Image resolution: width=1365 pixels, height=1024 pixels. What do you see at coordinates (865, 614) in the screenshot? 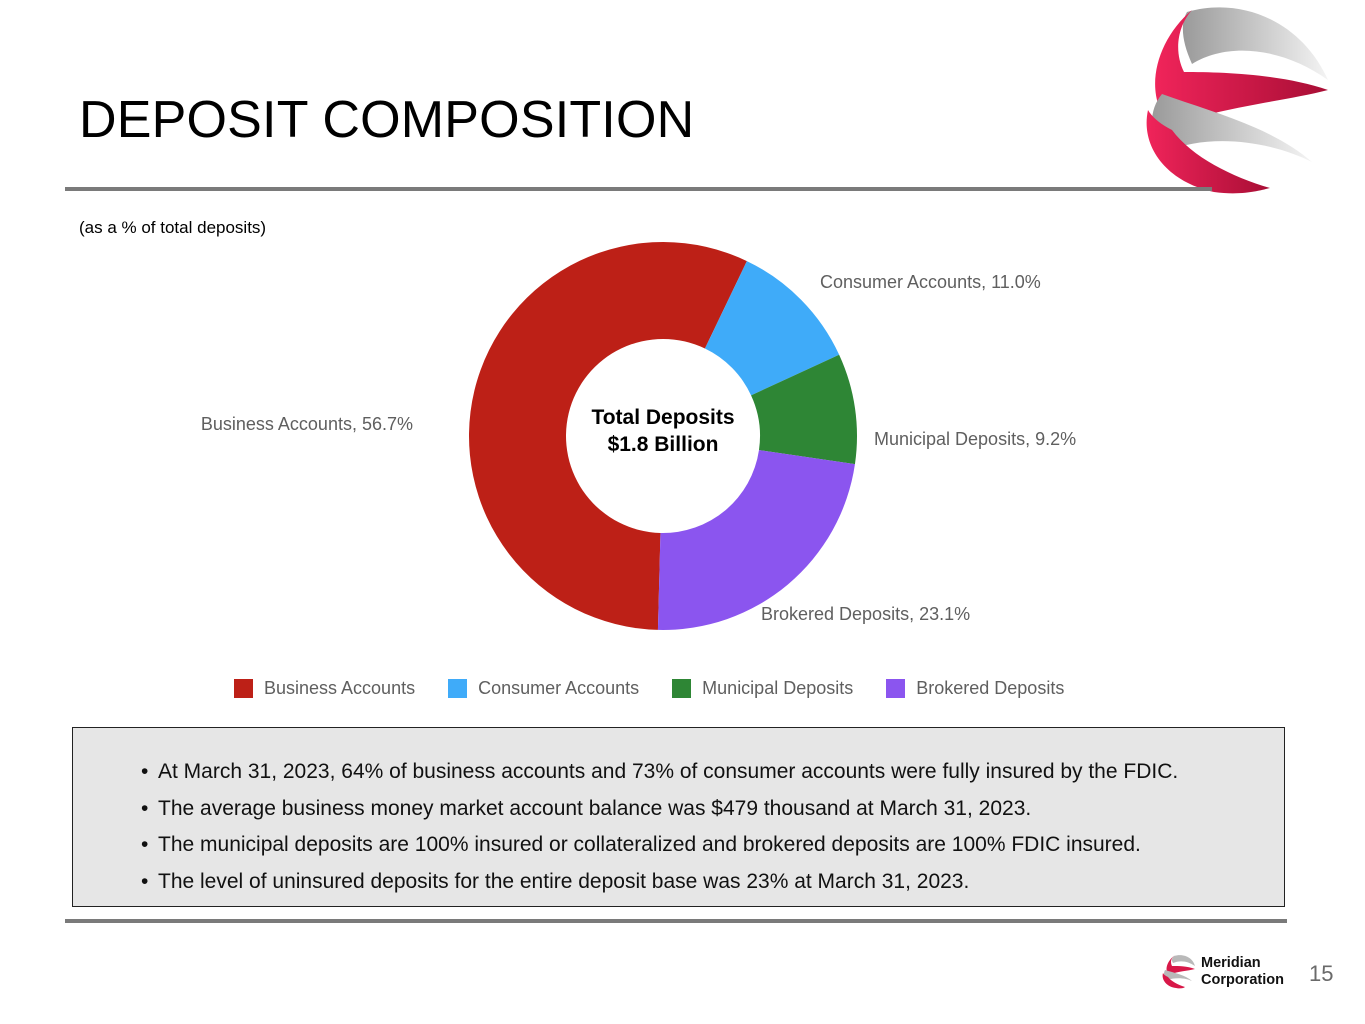
I see `slice-data-label: Brokered Deposits, 23.1%` at bounding box center [865, 614].